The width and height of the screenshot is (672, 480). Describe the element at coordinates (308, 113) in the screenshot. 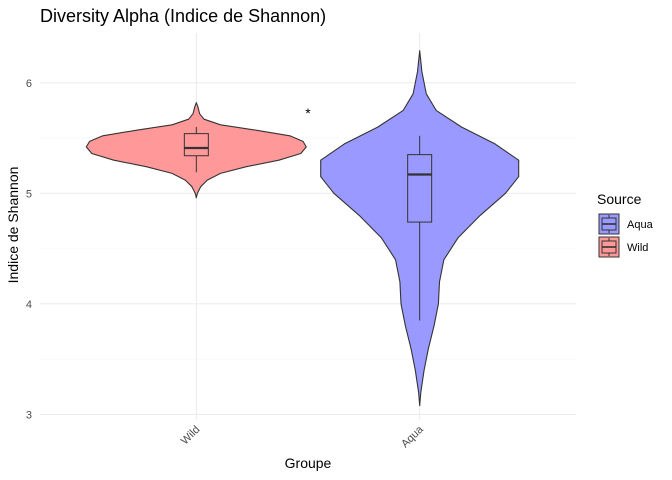

I see `significance-marker: *` at that location.